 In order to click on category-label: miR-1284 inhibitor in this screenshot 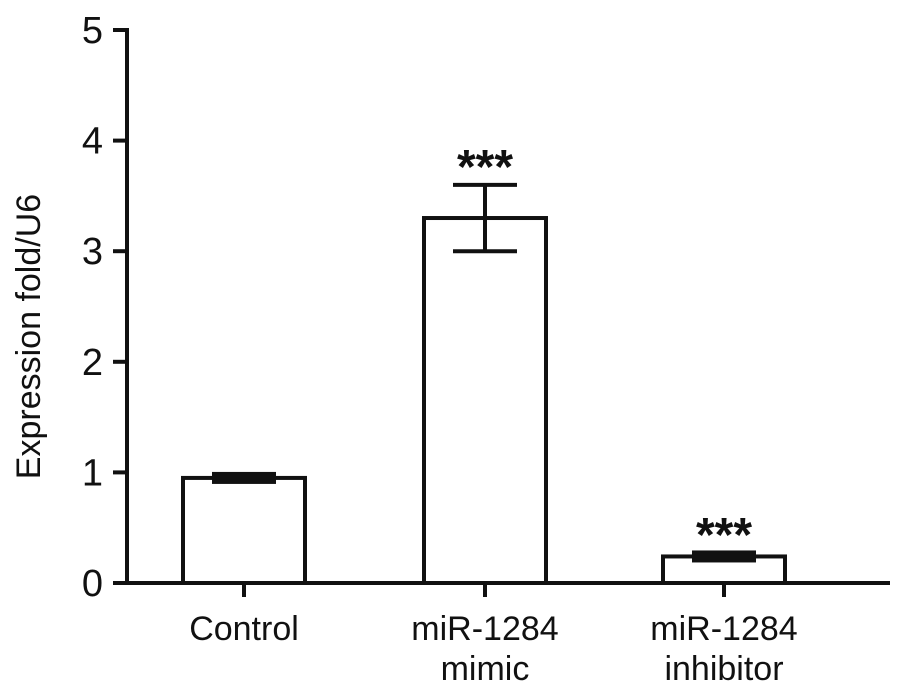, I will do `click(723, 649)`.